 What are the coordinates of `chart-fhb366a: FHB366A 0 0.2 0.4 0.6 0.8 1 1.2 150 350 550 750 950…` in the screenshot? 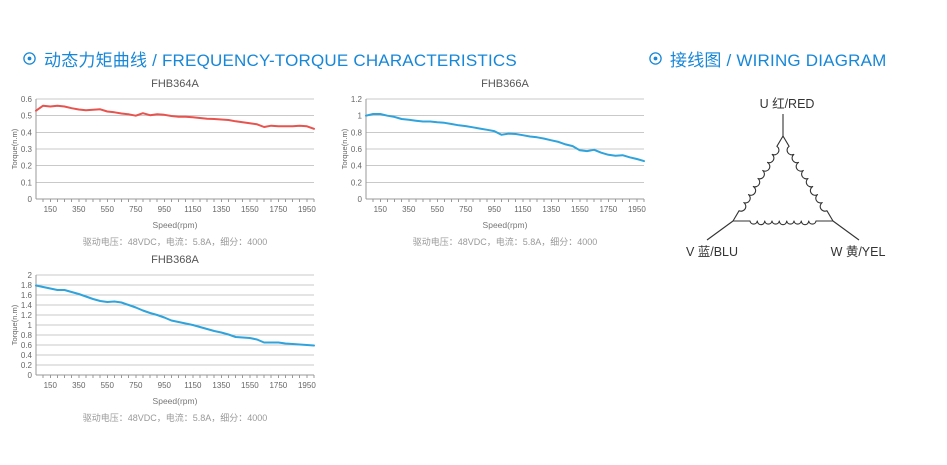 It's located at (500, 162).